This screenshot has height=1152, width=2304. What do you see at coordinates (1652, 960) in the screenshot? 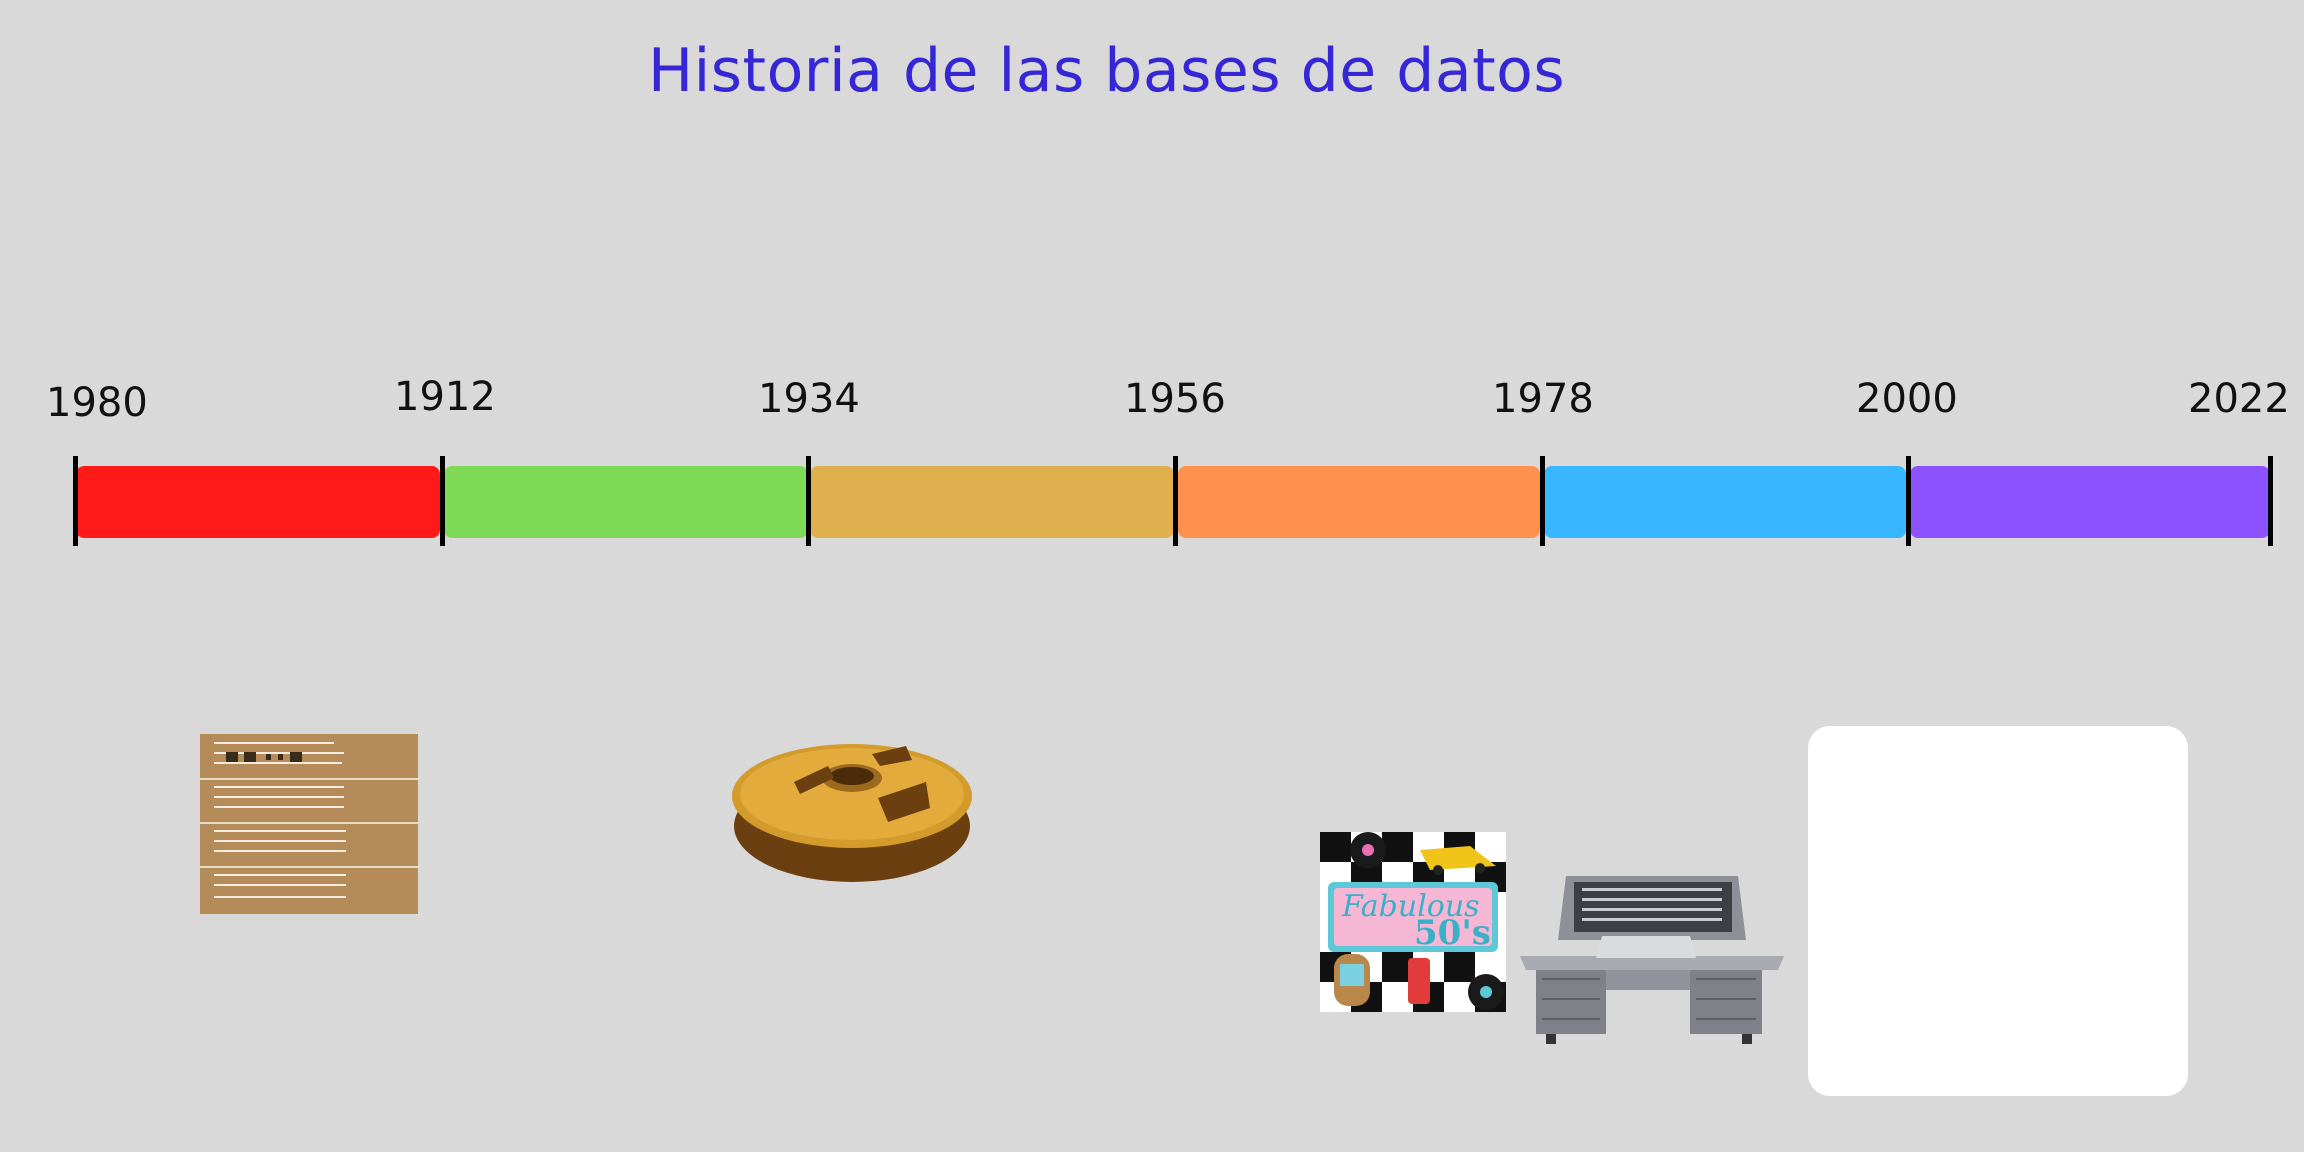
I see `mainframe-console-icon` at bounding box center [1652, 960].